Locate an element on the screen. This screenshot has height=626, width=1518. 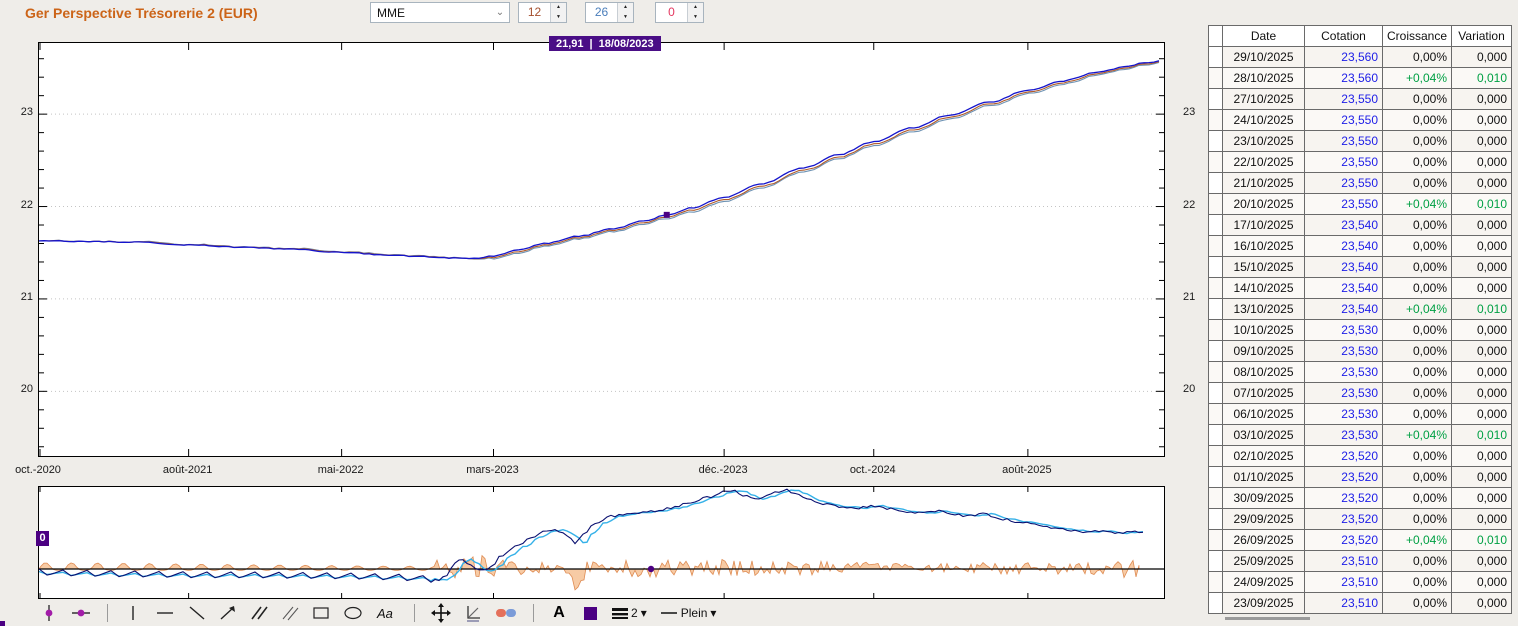
table-row: 23/09/2025 23,510 0,00% 0,000 is located at coordinates (1360, 603).